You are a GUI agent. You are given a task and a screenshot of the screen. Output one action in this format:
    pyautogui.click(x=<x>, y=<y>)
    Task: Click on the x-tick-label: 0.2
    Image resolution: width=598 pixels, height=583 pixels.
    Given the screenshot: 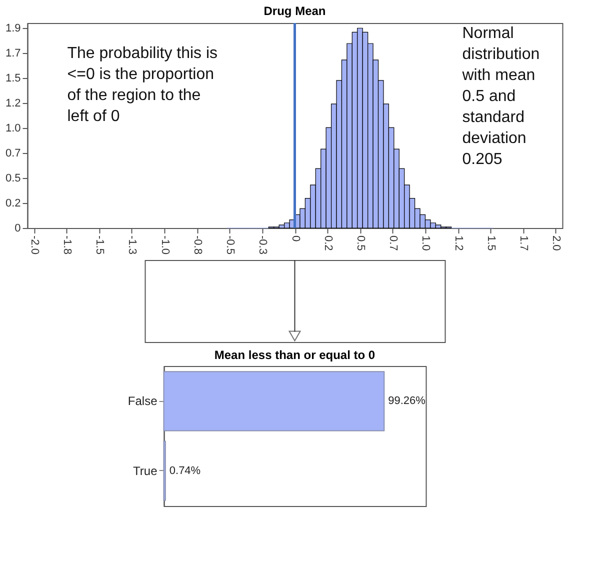 What is the action you would take?
    pyautogui.click(x=328, y=243)
    